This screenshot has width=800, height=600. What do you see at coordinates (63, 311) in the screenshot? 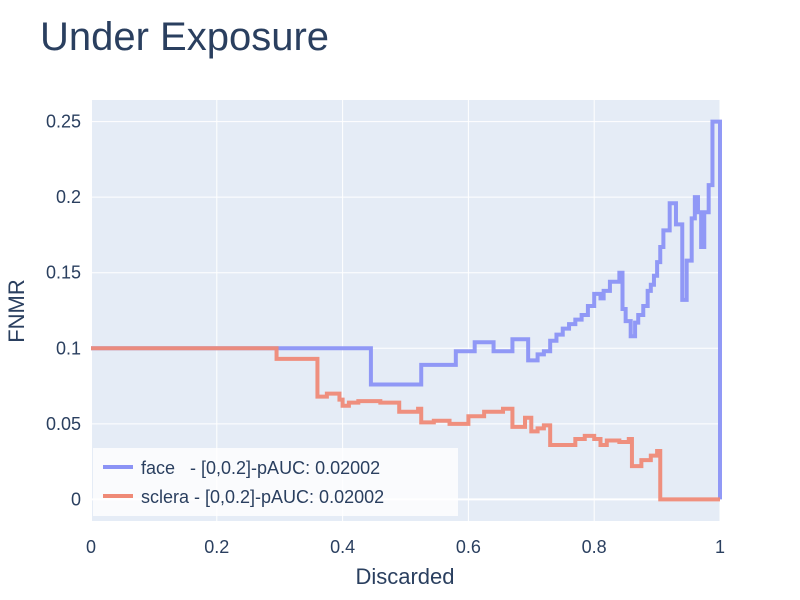
I see `y-axis-ticks: 0 0.05 0.1 0.15 0.2 0.25` at bounding box center [63, 311].